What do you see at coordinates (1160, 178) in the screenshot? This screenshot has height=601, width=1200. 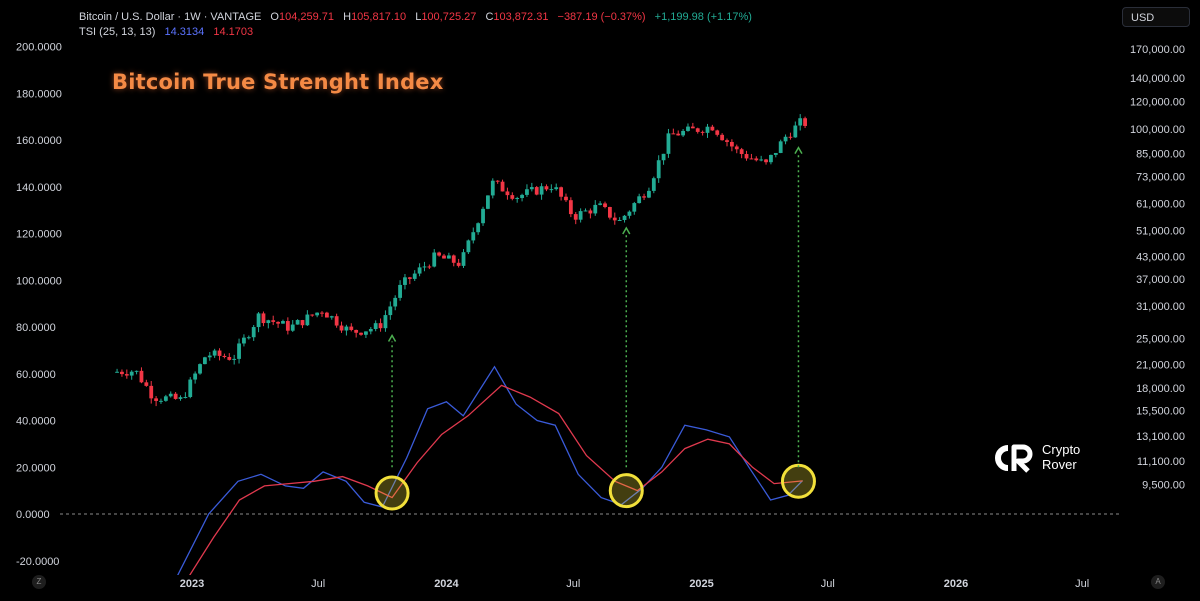 I see `right-axis-tick-label: 73,000.00` at bounding box center [1160, 178].